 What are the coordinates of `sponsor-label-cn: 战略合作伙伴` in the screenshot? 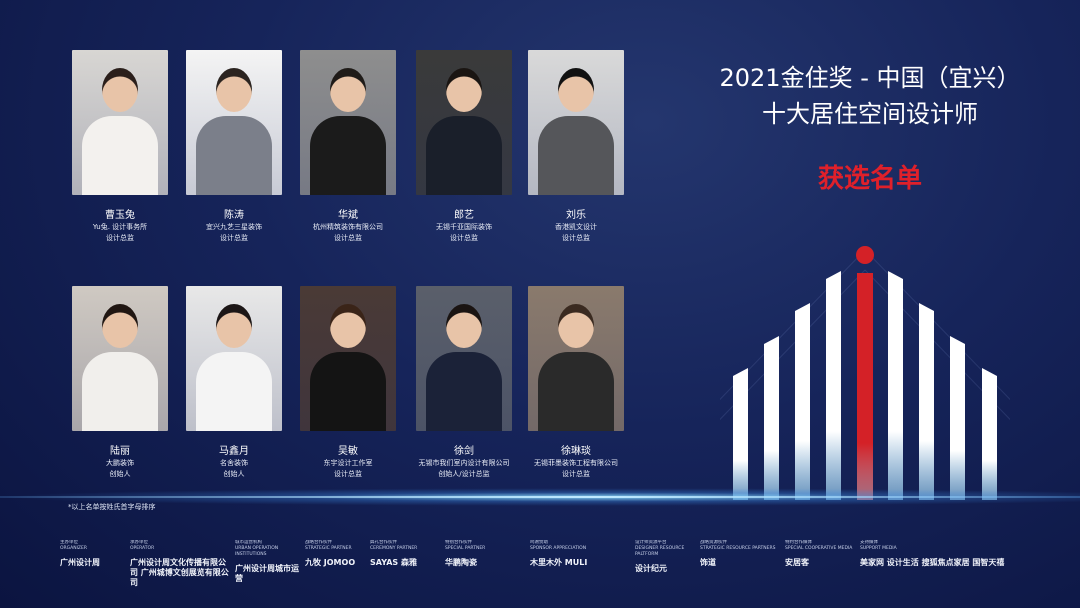 It's located at (318, 542).